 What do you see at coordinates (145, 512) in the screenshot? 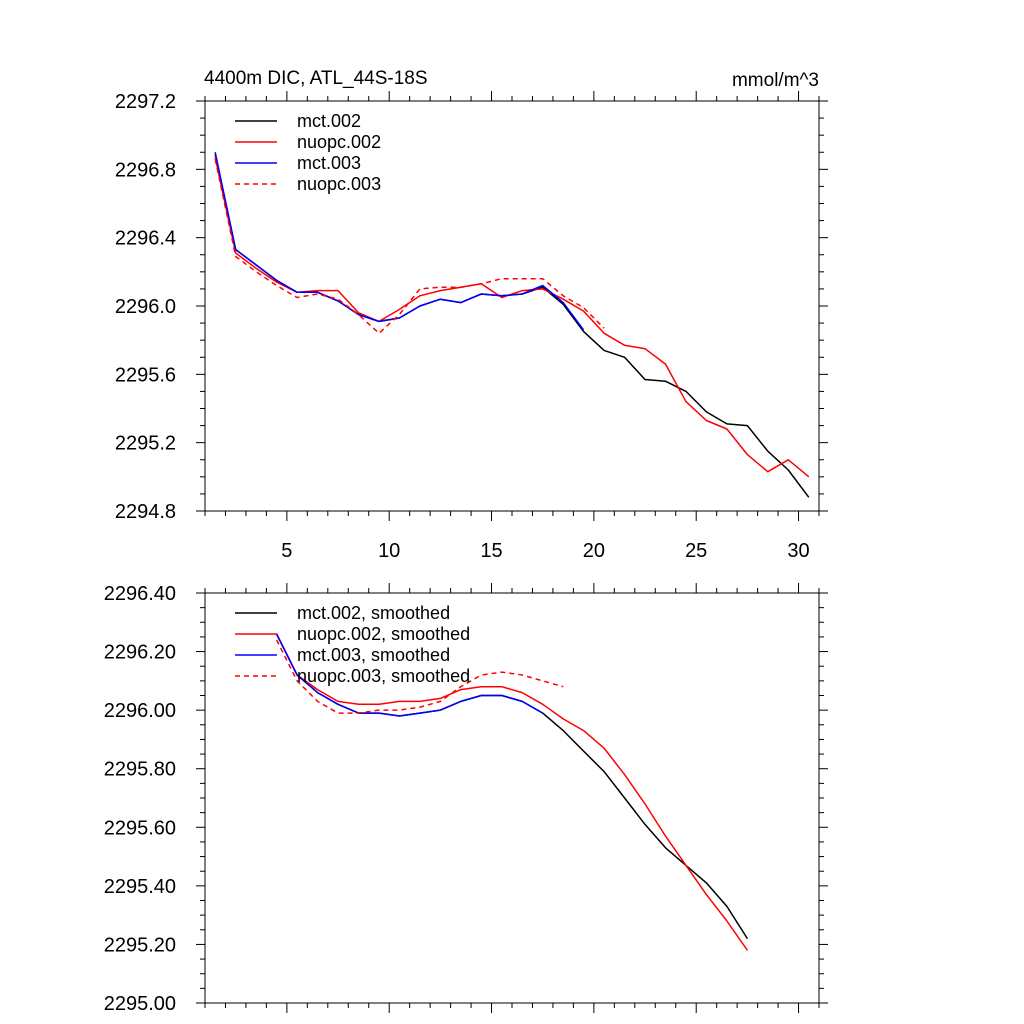
I see `y-tick-label: 2294.8` at bounding box center [145, 512].